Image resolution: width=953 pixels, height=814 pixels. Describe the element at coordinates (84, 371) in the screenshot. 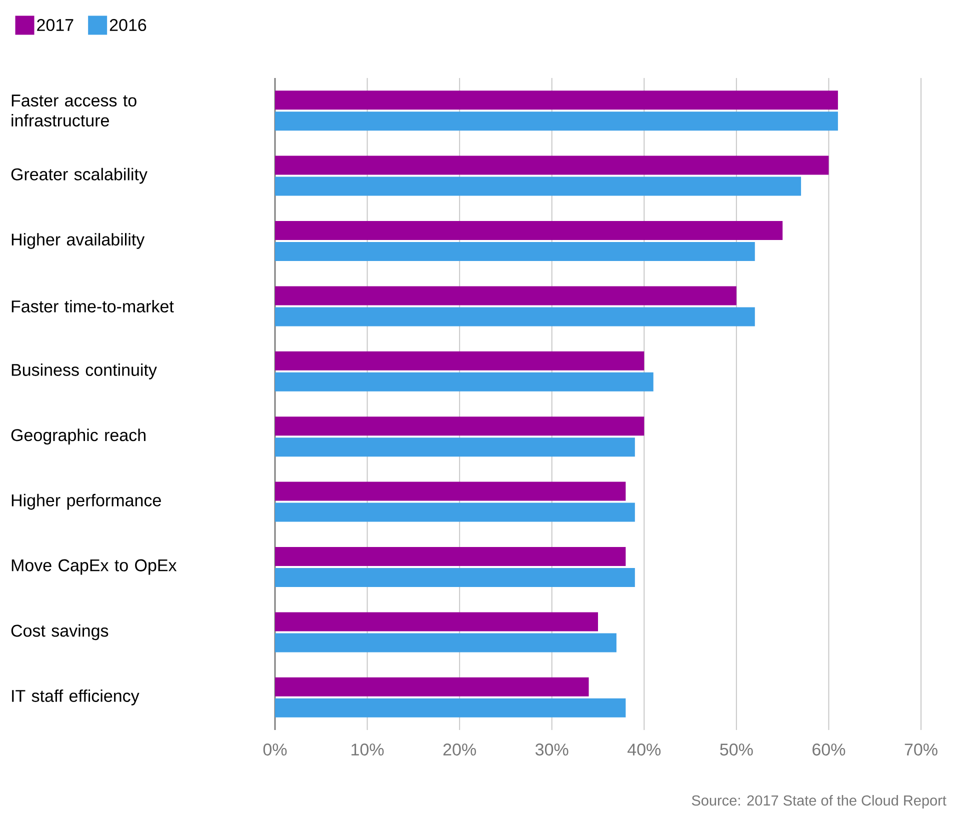

I see `y-tick-label: Business continuity` at that location.